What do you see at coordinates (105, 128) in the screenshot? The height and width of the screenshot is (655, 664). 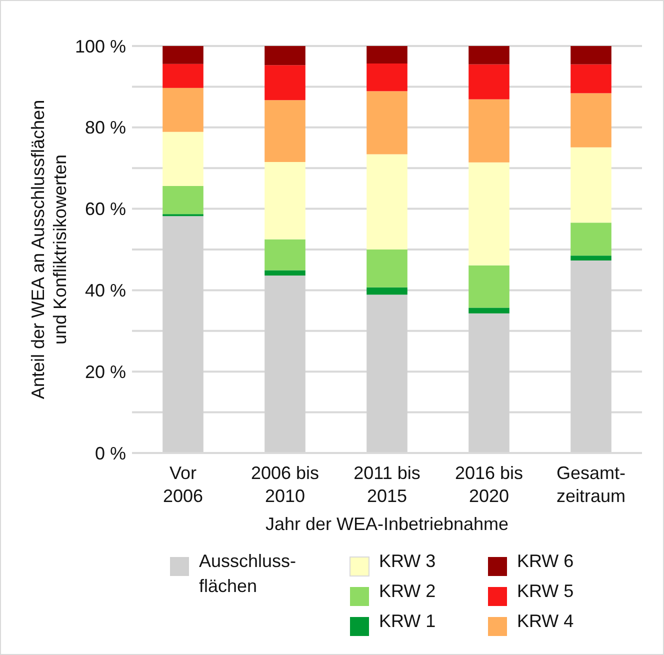 I see `y-tick-label: 80 %` at bounding box center [105, 128].